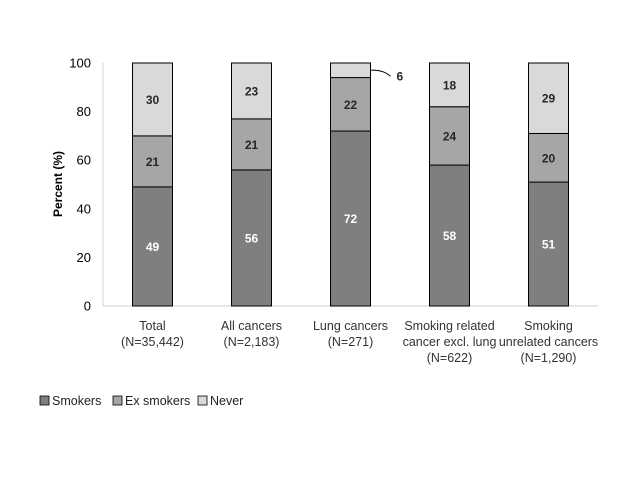 Image resolution: width=640 pixels, height=480 pixels. Describe the element at coordinates (548, 342) in the screenshot. I see `category-label: unrelated cancers` at that location.